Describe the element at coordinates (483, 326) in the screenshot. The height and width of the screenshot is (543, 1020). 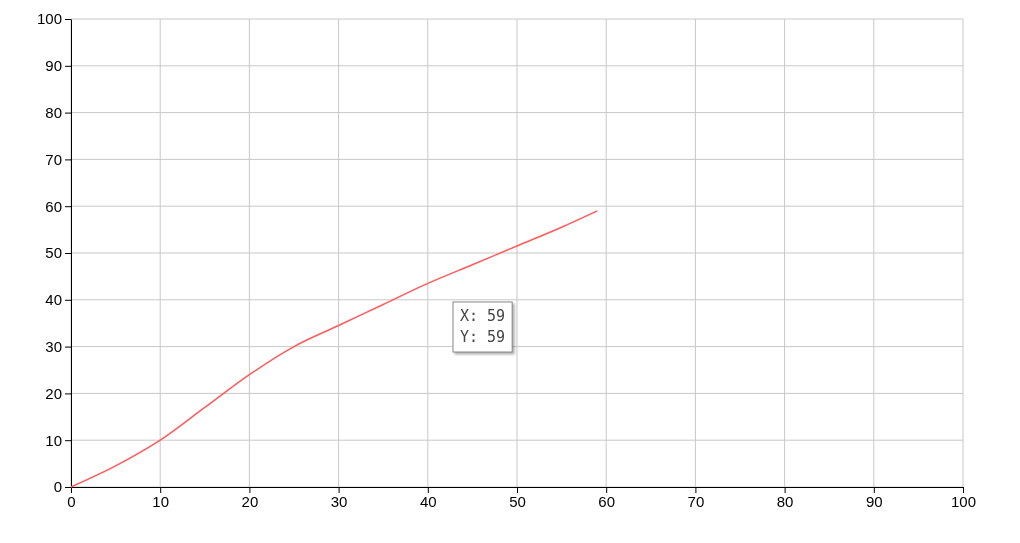
I see `annotation: X: 59 Y: 59` at that location.